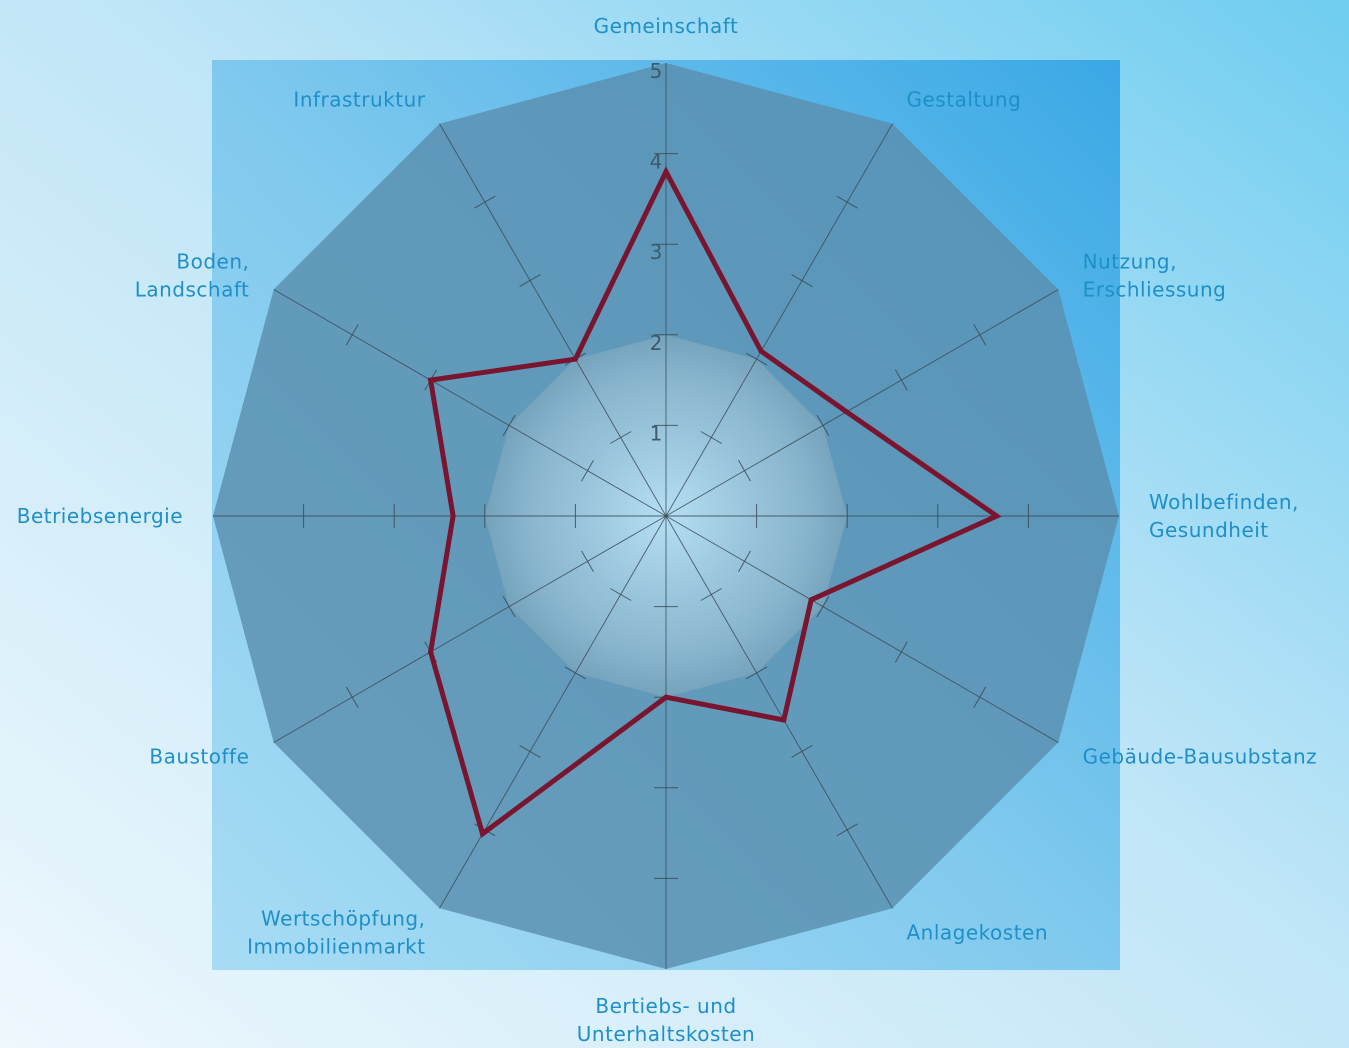 The width and height of the screenshot is (1349, 1048). I want to click on axis-label-line: Gemeinschaft, so click(666, 26).